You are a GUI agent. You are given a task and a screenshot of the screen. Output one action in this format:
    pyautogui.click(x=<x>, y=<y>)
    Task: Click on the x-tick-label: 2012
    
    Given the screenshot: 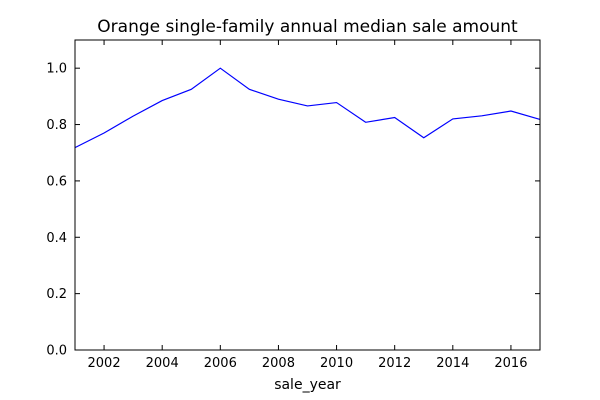 What is the action you would take?
    pyautogui.click(x=394, y=363)
    